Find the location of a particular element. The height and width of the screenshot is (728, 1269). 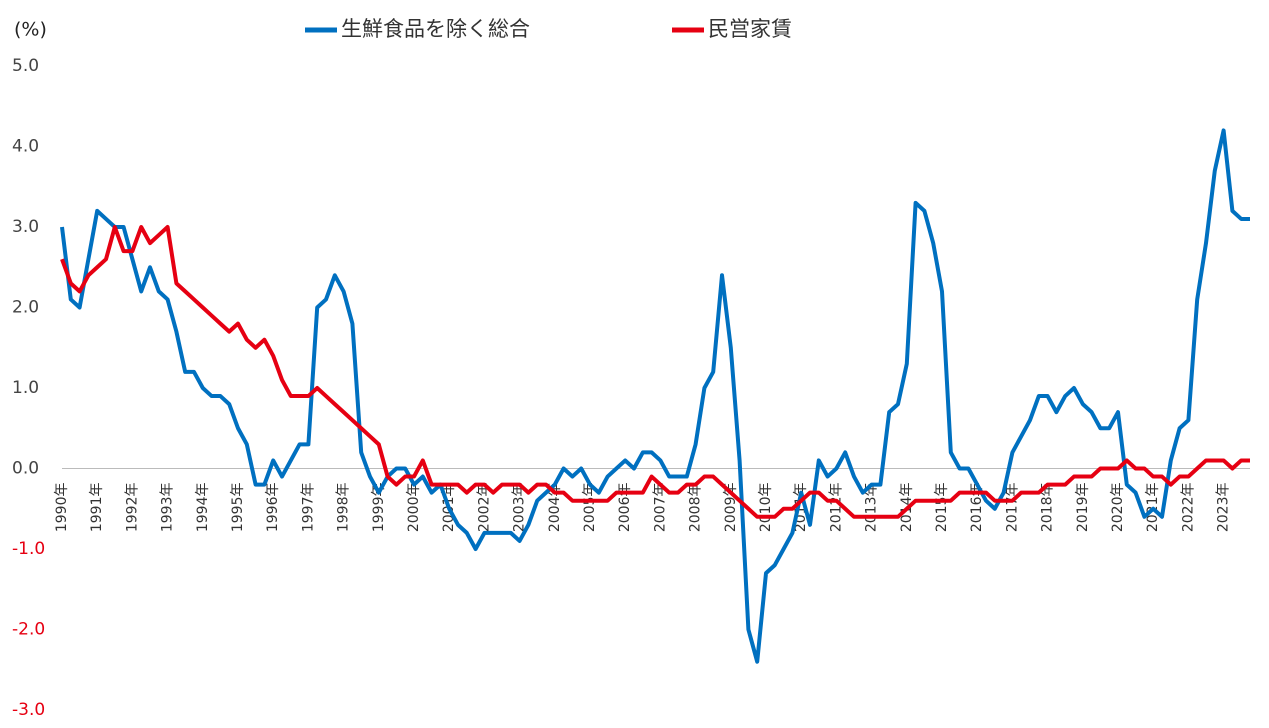

x-tick-label: 2006年 is located at coordinates (625, 508).